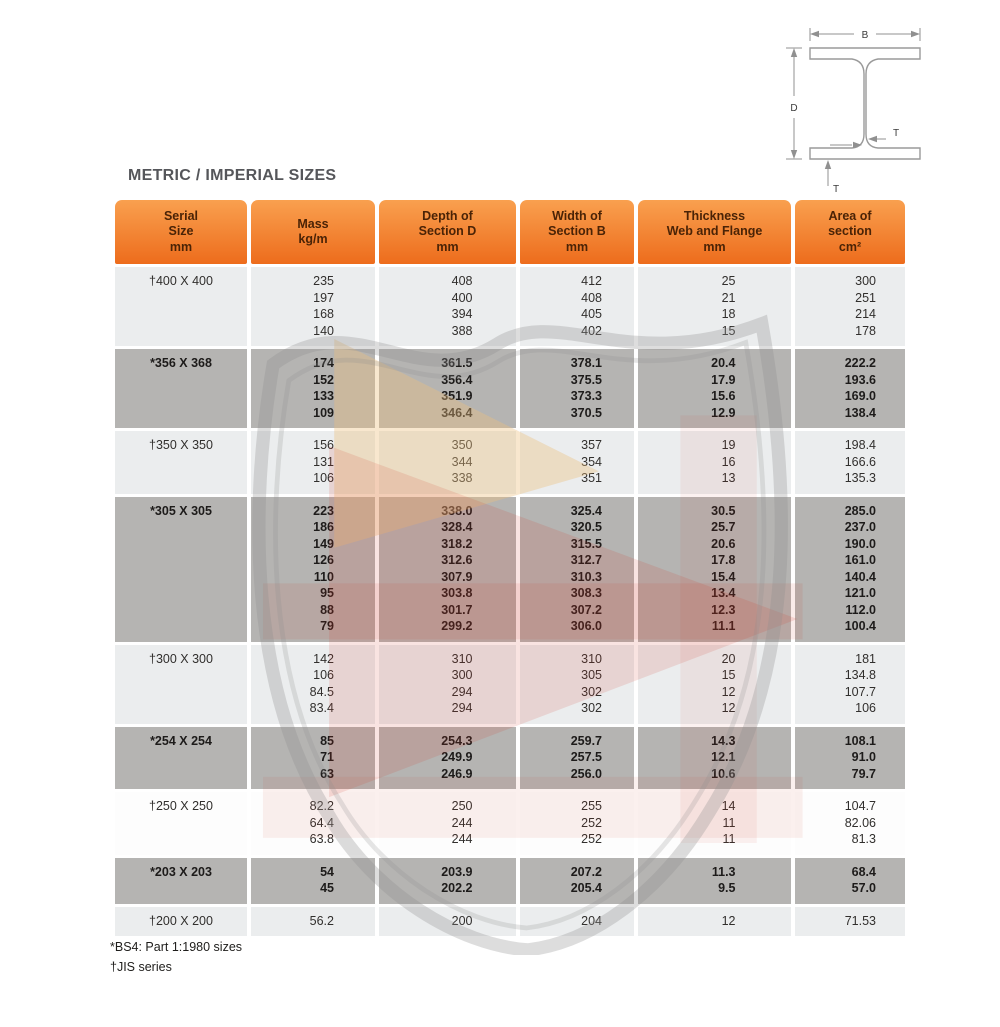  Describe the element at coordinates (591, 708) in the screenshot. I see `width-value: 302` at that location.